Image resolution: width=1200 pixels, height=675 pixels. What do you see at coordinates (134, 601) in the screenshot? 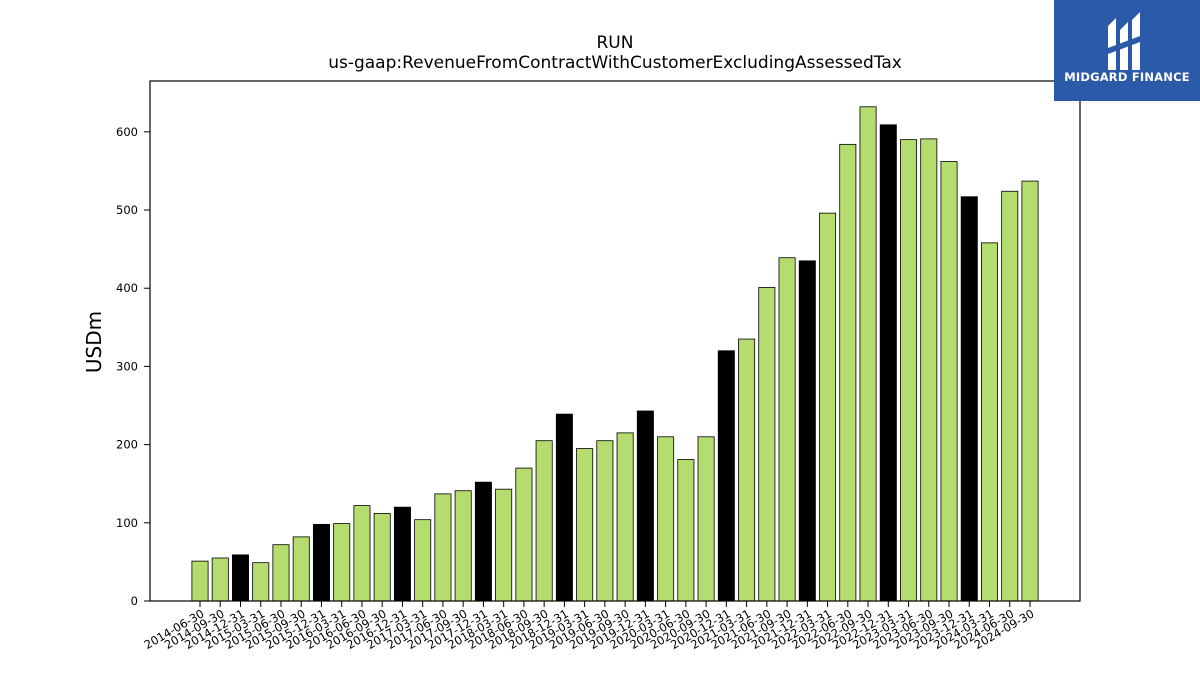
I see `y-tick-label: 0` at bounding box center [134, 601].